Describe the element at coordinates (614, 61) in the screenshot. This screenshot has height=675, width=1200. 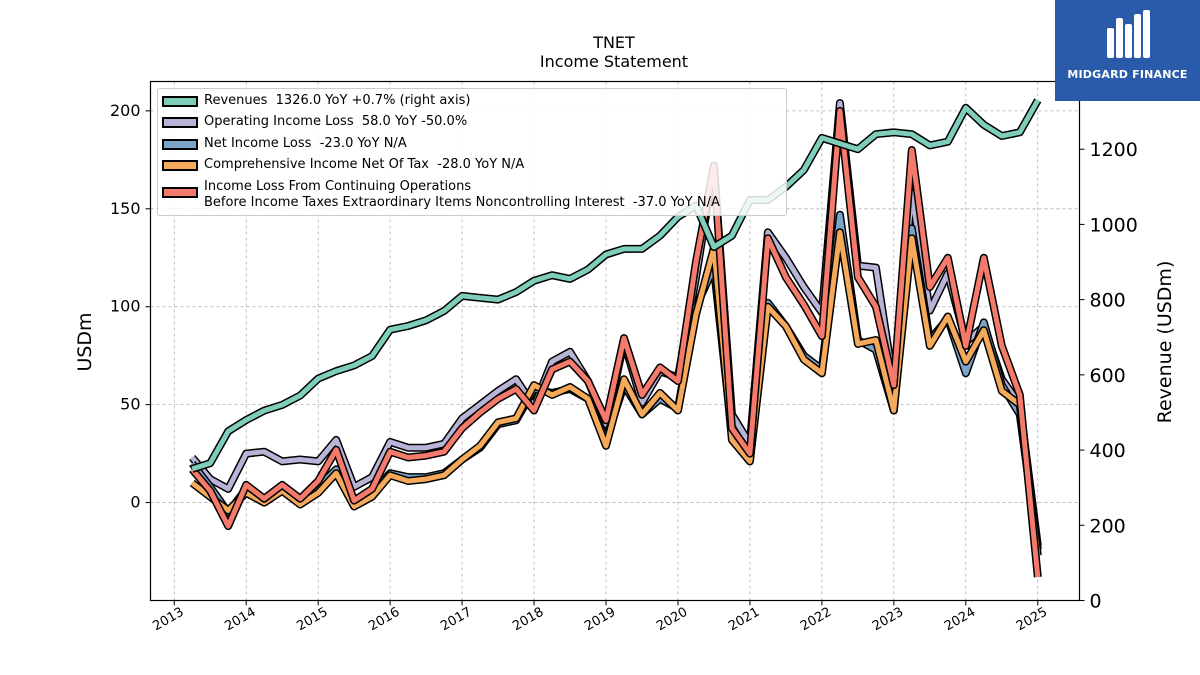
I see `chart-subtitle: Income Statement` at that location.